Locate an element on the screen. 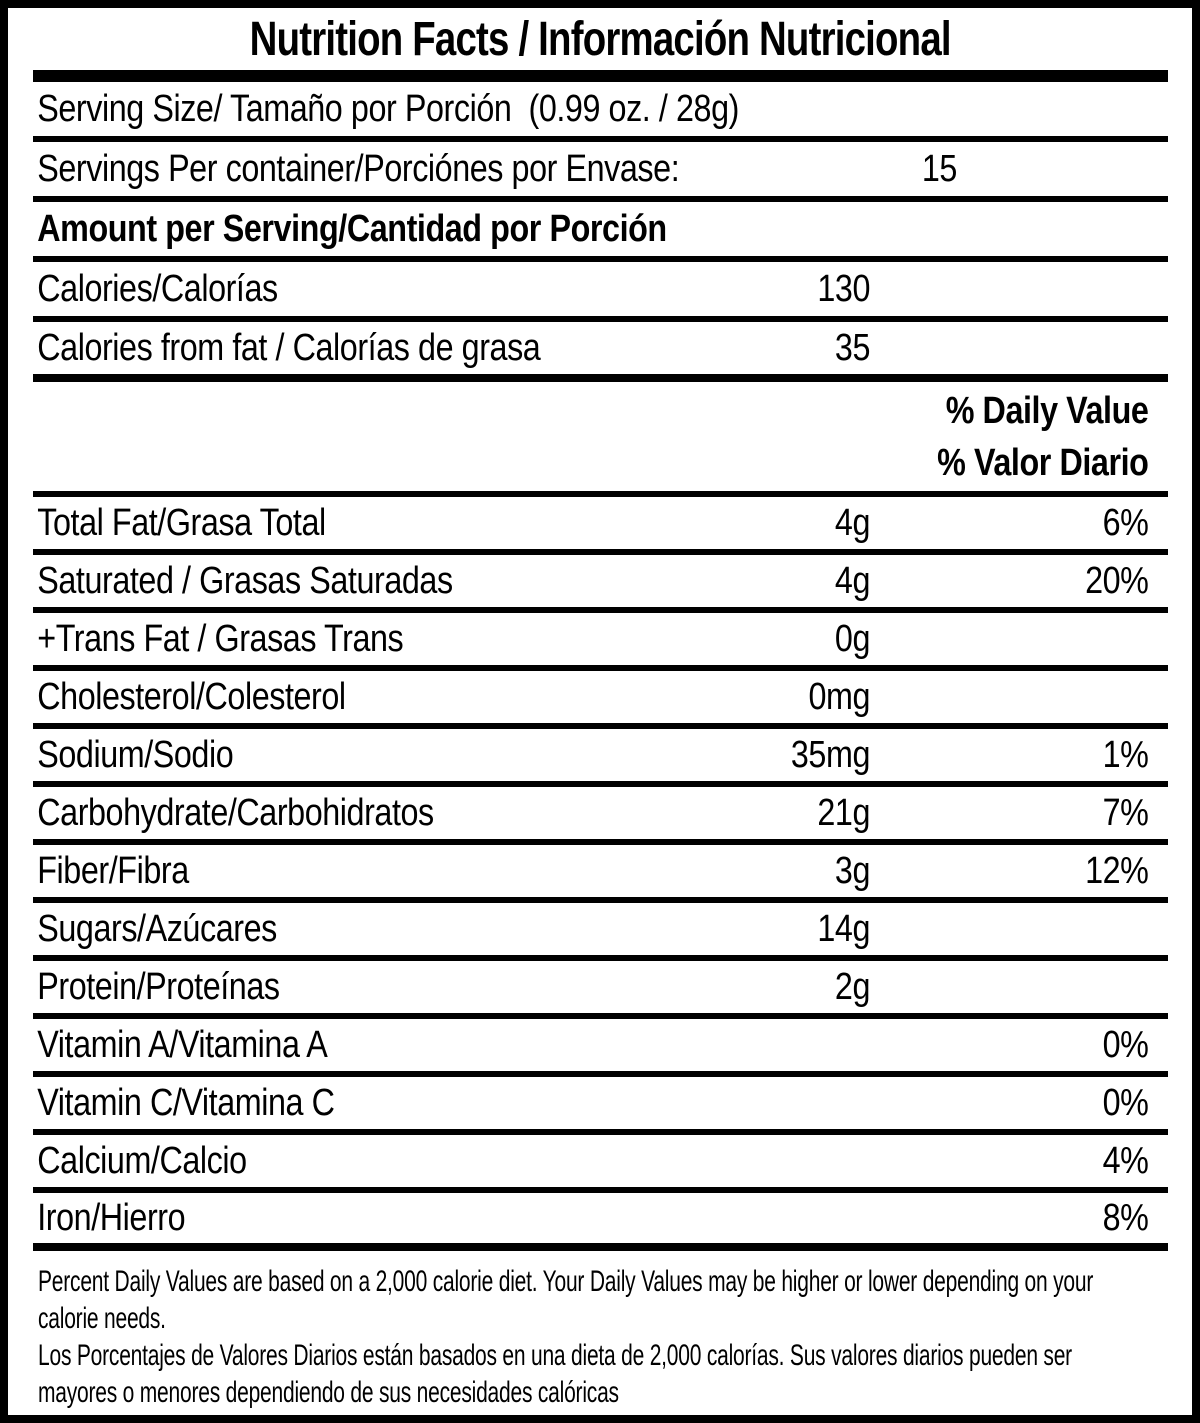 This screenshot has height=1423, width=1200. saturated-fat-value: 4g is located at coordinates (852, 580).